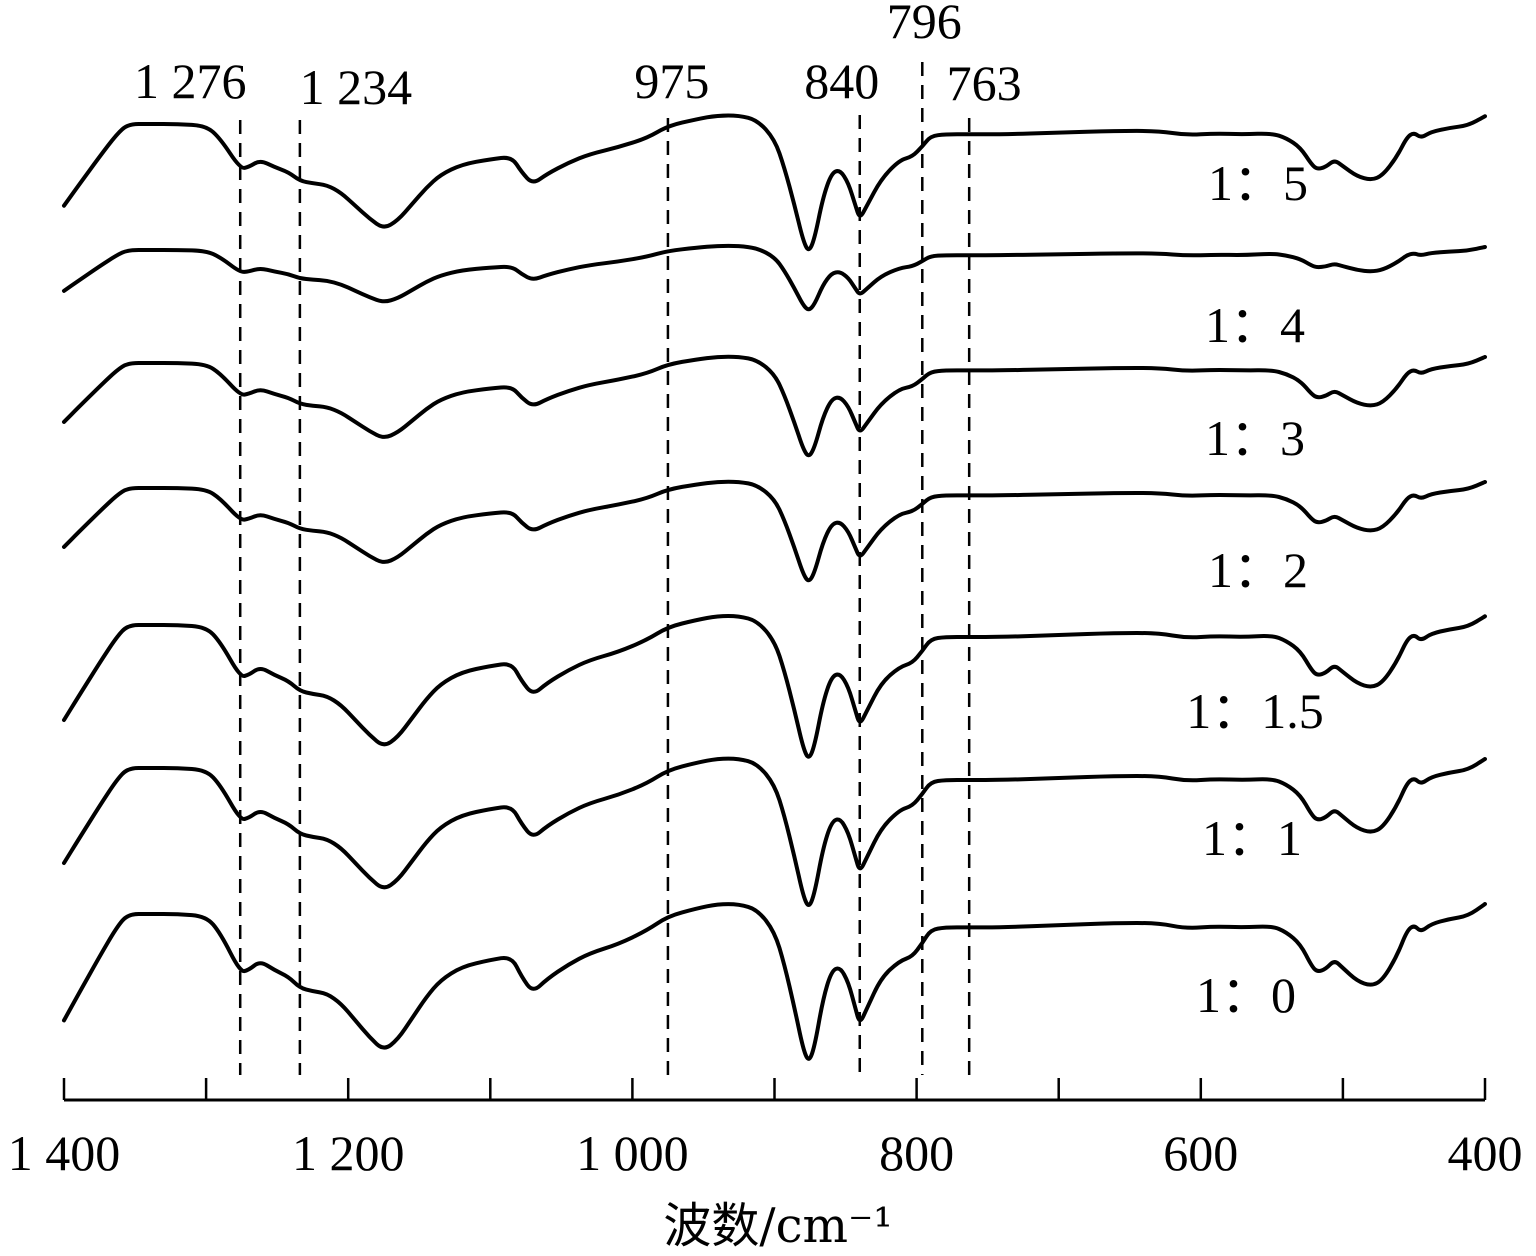 This screenshot has width=1536, height=1256. I want to click on series-label: 1：3, so click(1255, 438).